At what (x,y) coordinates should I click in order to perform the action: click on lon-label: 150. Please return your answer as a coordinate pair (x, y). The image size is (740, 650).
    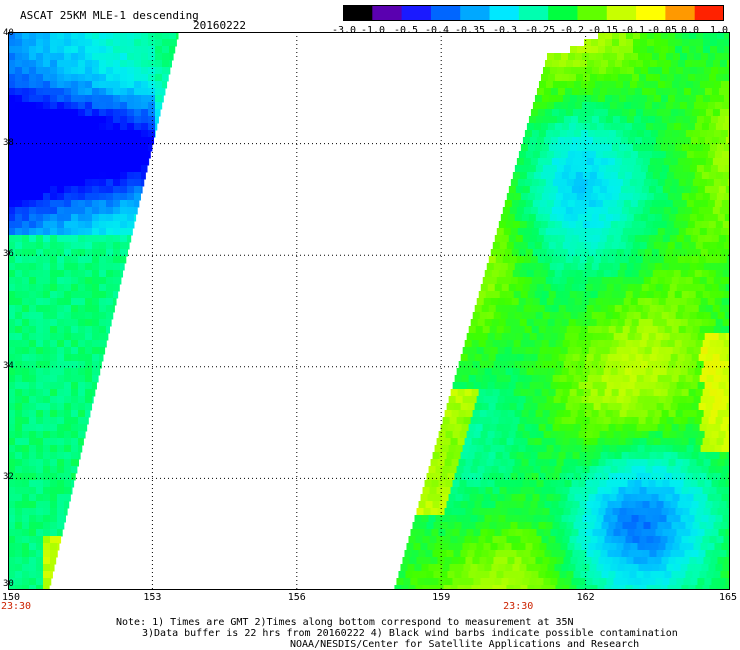
    Looking at the image, I should click on (11, 597).